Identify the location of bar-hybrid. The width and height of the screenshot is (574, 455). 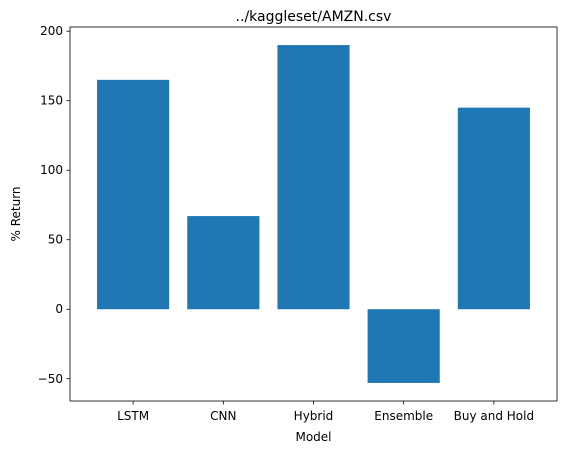
(313, 177).